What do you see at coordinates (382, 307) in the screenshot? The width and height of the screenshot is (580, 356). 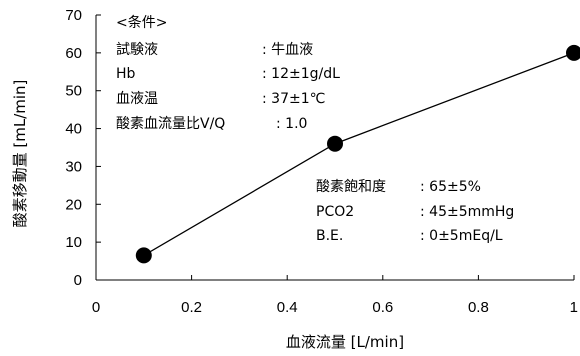 I see `x-tick-label: 0.6` at bounding box center [382, 307].